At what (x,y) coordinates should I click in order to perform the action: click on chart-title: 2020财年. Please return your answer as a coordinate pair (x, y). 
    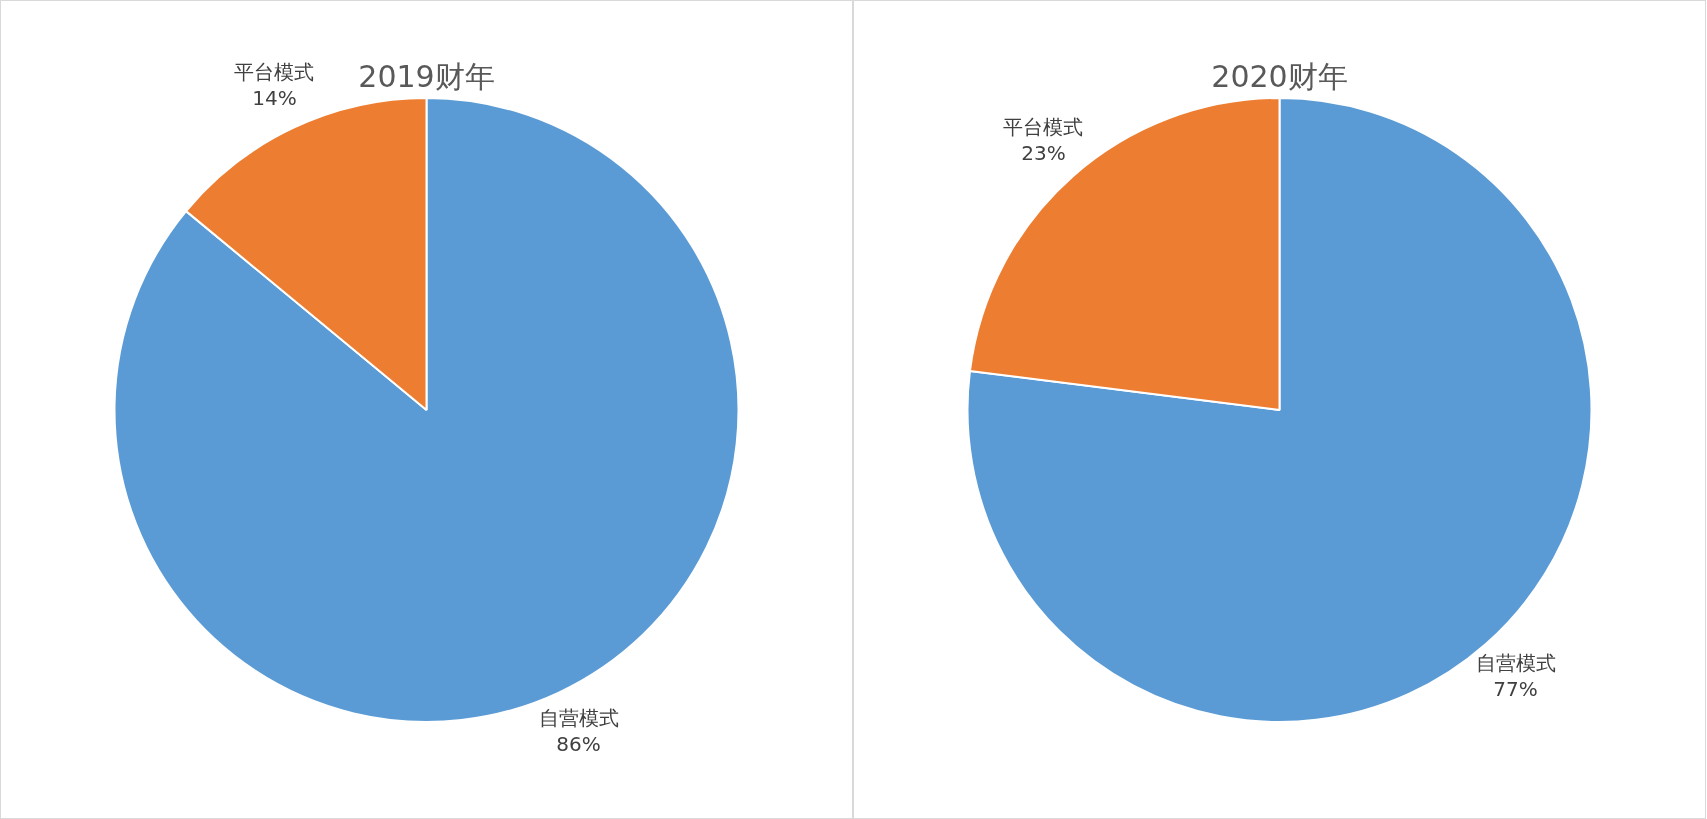
    Looking at the image, I should click on (1279, 76).